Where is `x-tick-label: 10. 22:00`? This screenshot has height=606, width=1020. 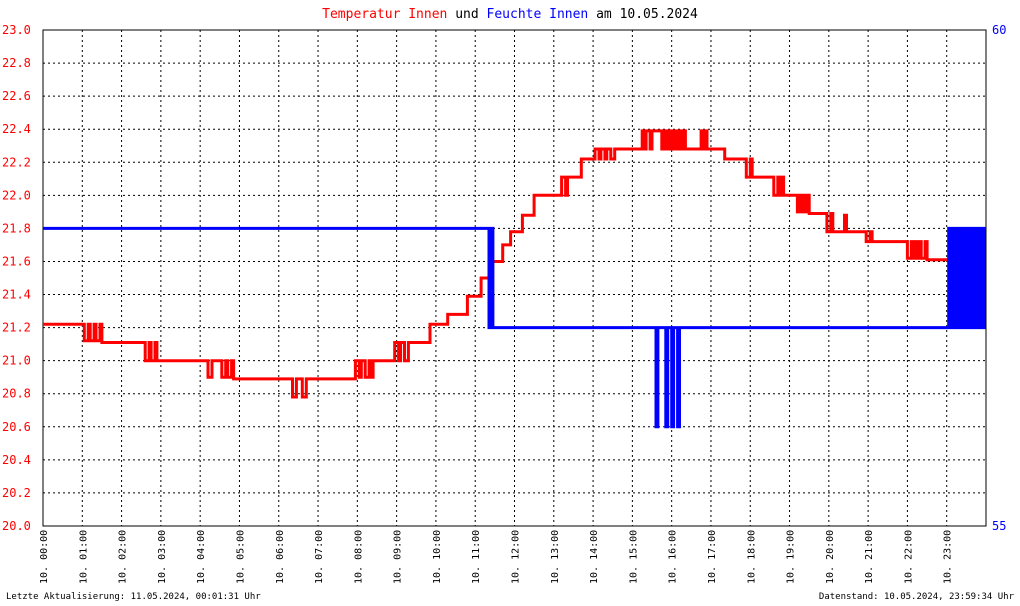 x-tick-label: 10. 22:00 is located at coordinates (908, 557).